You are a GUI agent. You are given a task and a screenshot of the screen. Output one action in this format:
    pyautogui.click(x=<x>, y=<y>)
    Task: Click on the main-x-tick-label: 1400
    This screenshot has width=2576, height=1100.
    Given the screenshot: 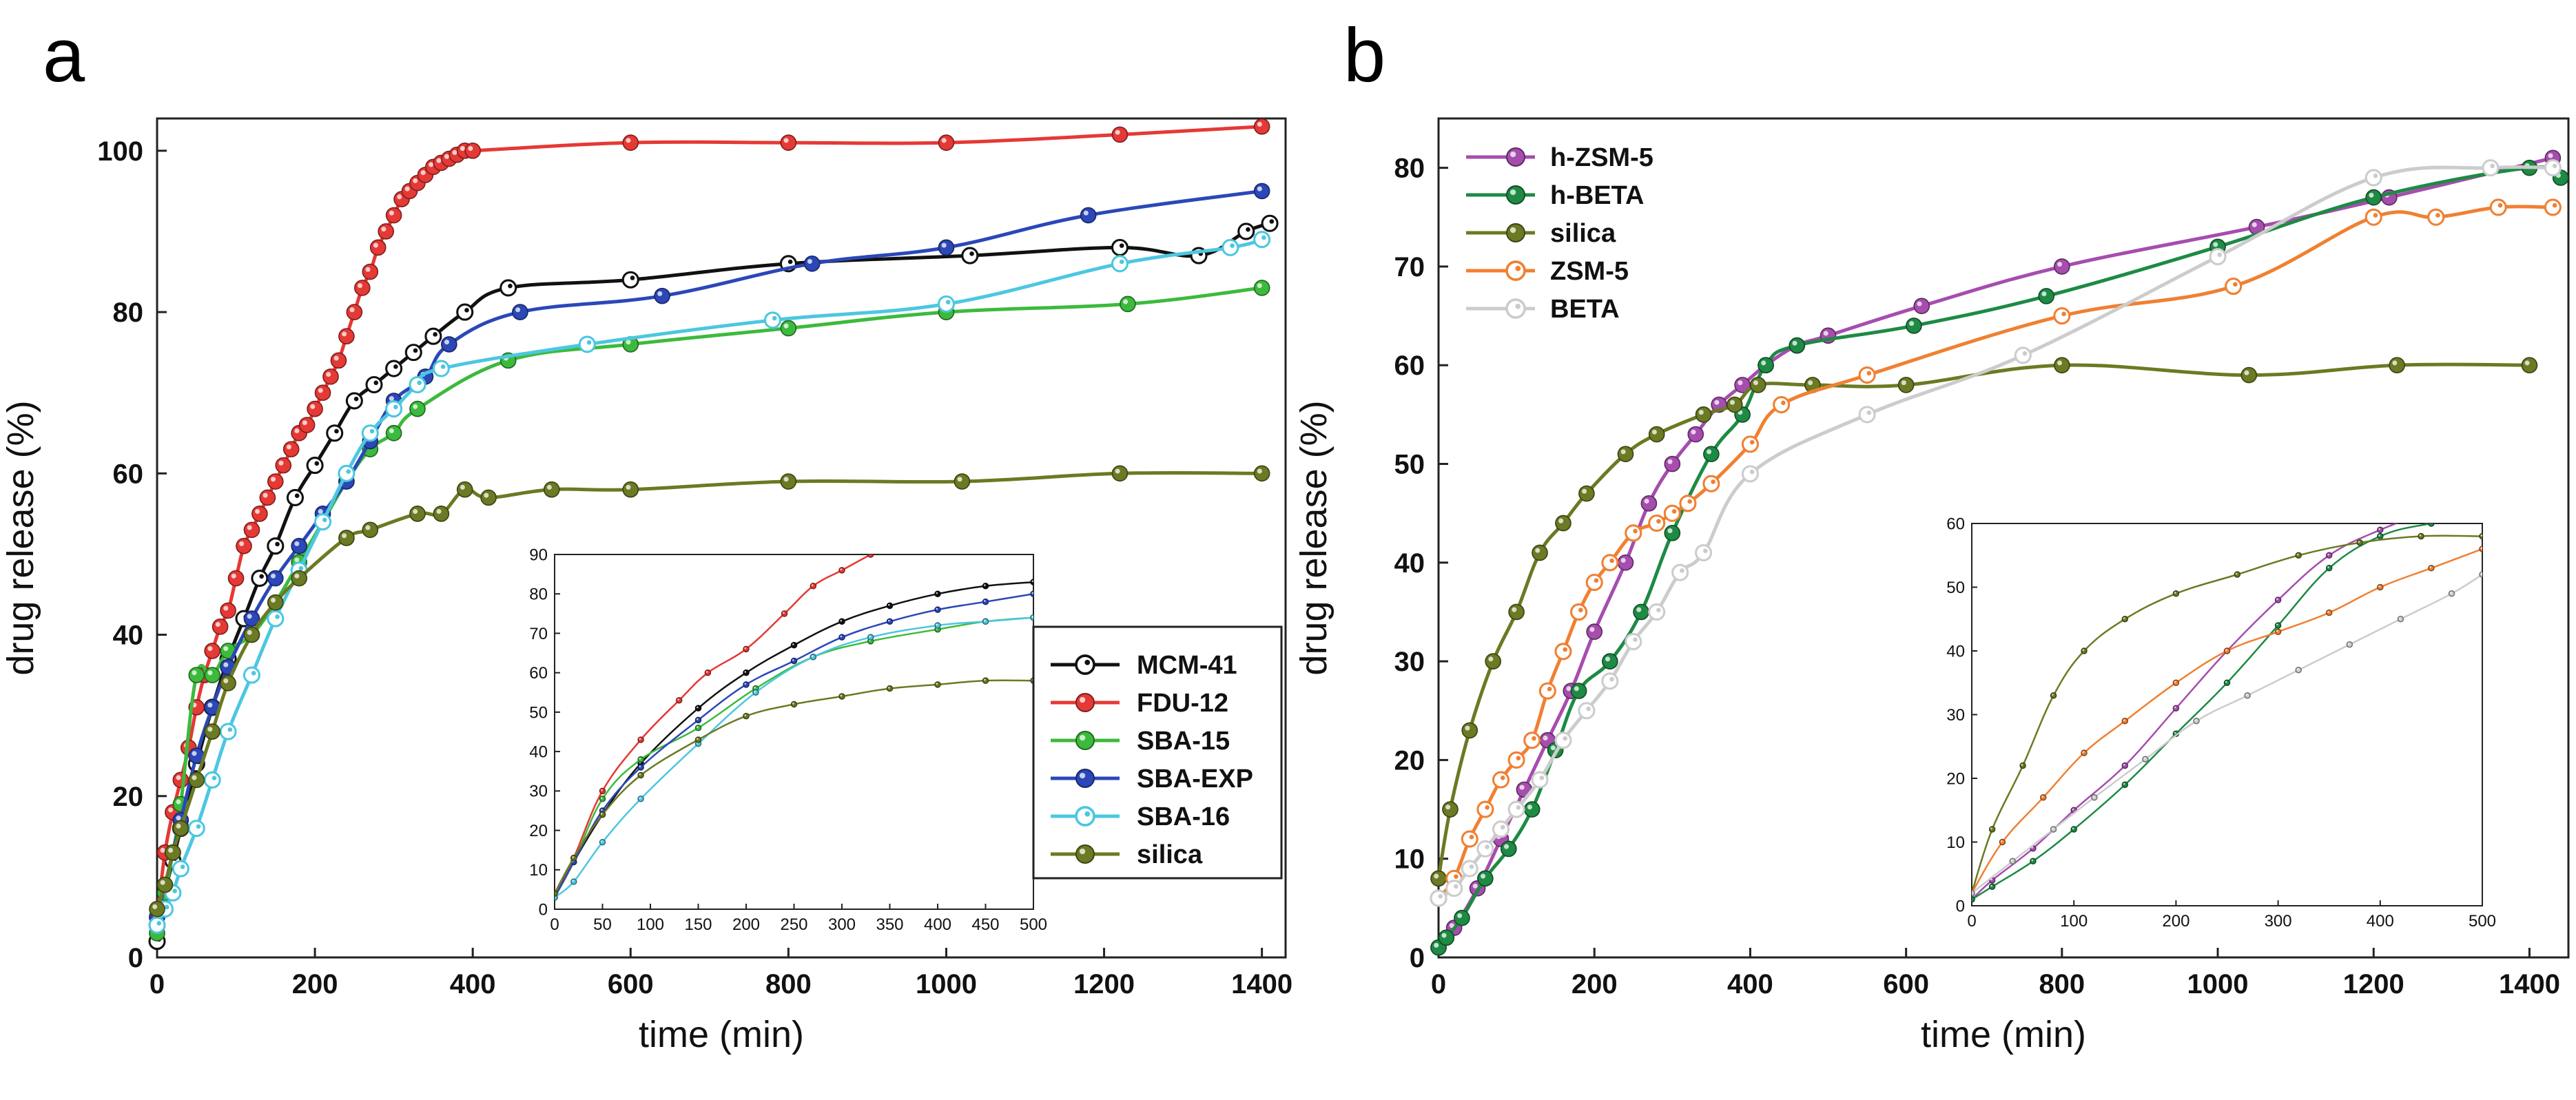 What is the action you would take?
    pyautogui.click(x=1261, y=984)
    